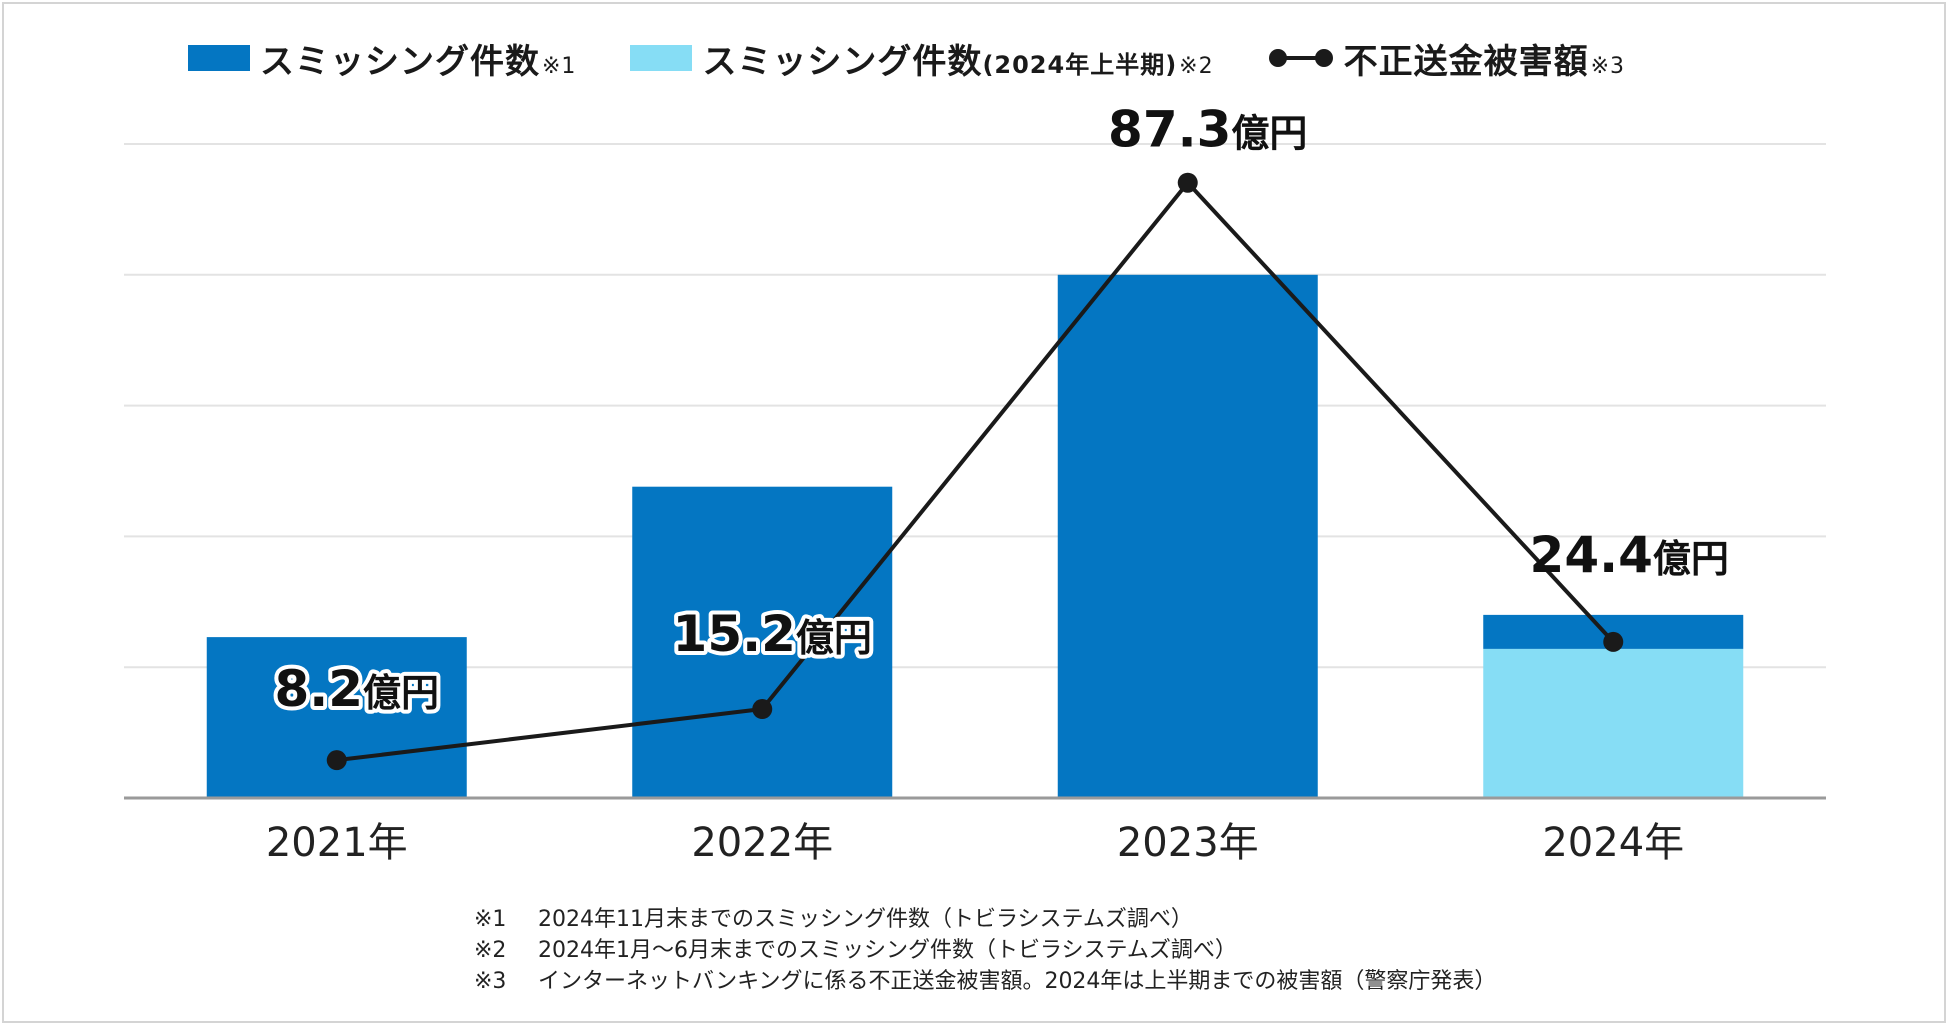 The image size is (1950, 1027). I want to click on legend-item-smishing: スミッシング件数※1, so click(382, 58).